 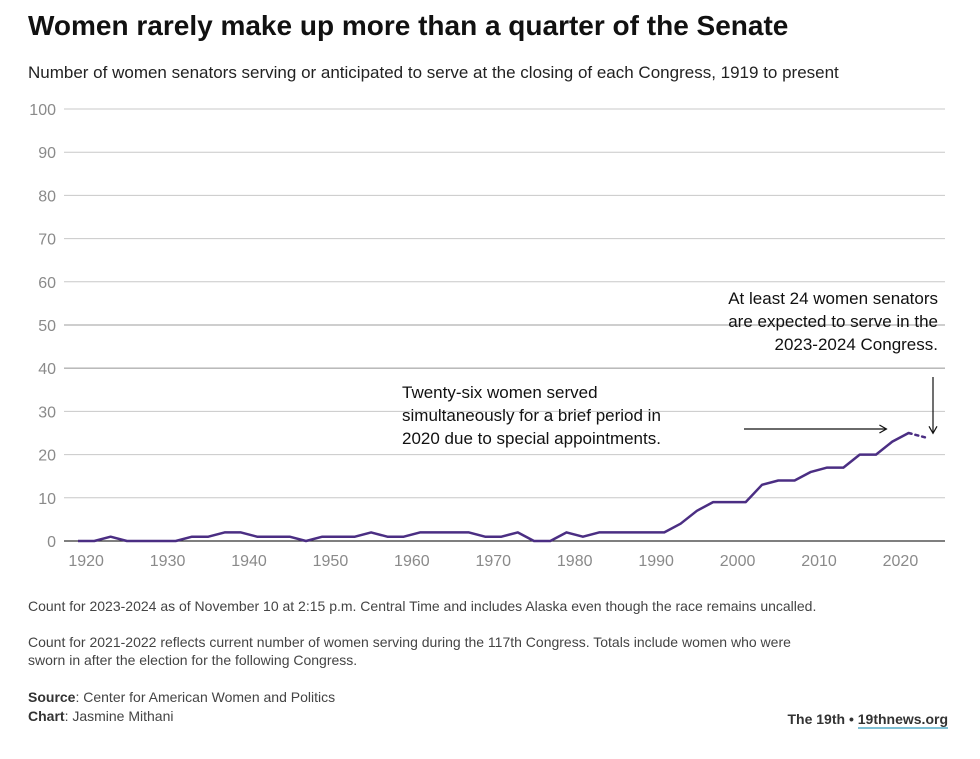 I want to click on x-tick-label-1930: 1930, so click(x=168, y=561).